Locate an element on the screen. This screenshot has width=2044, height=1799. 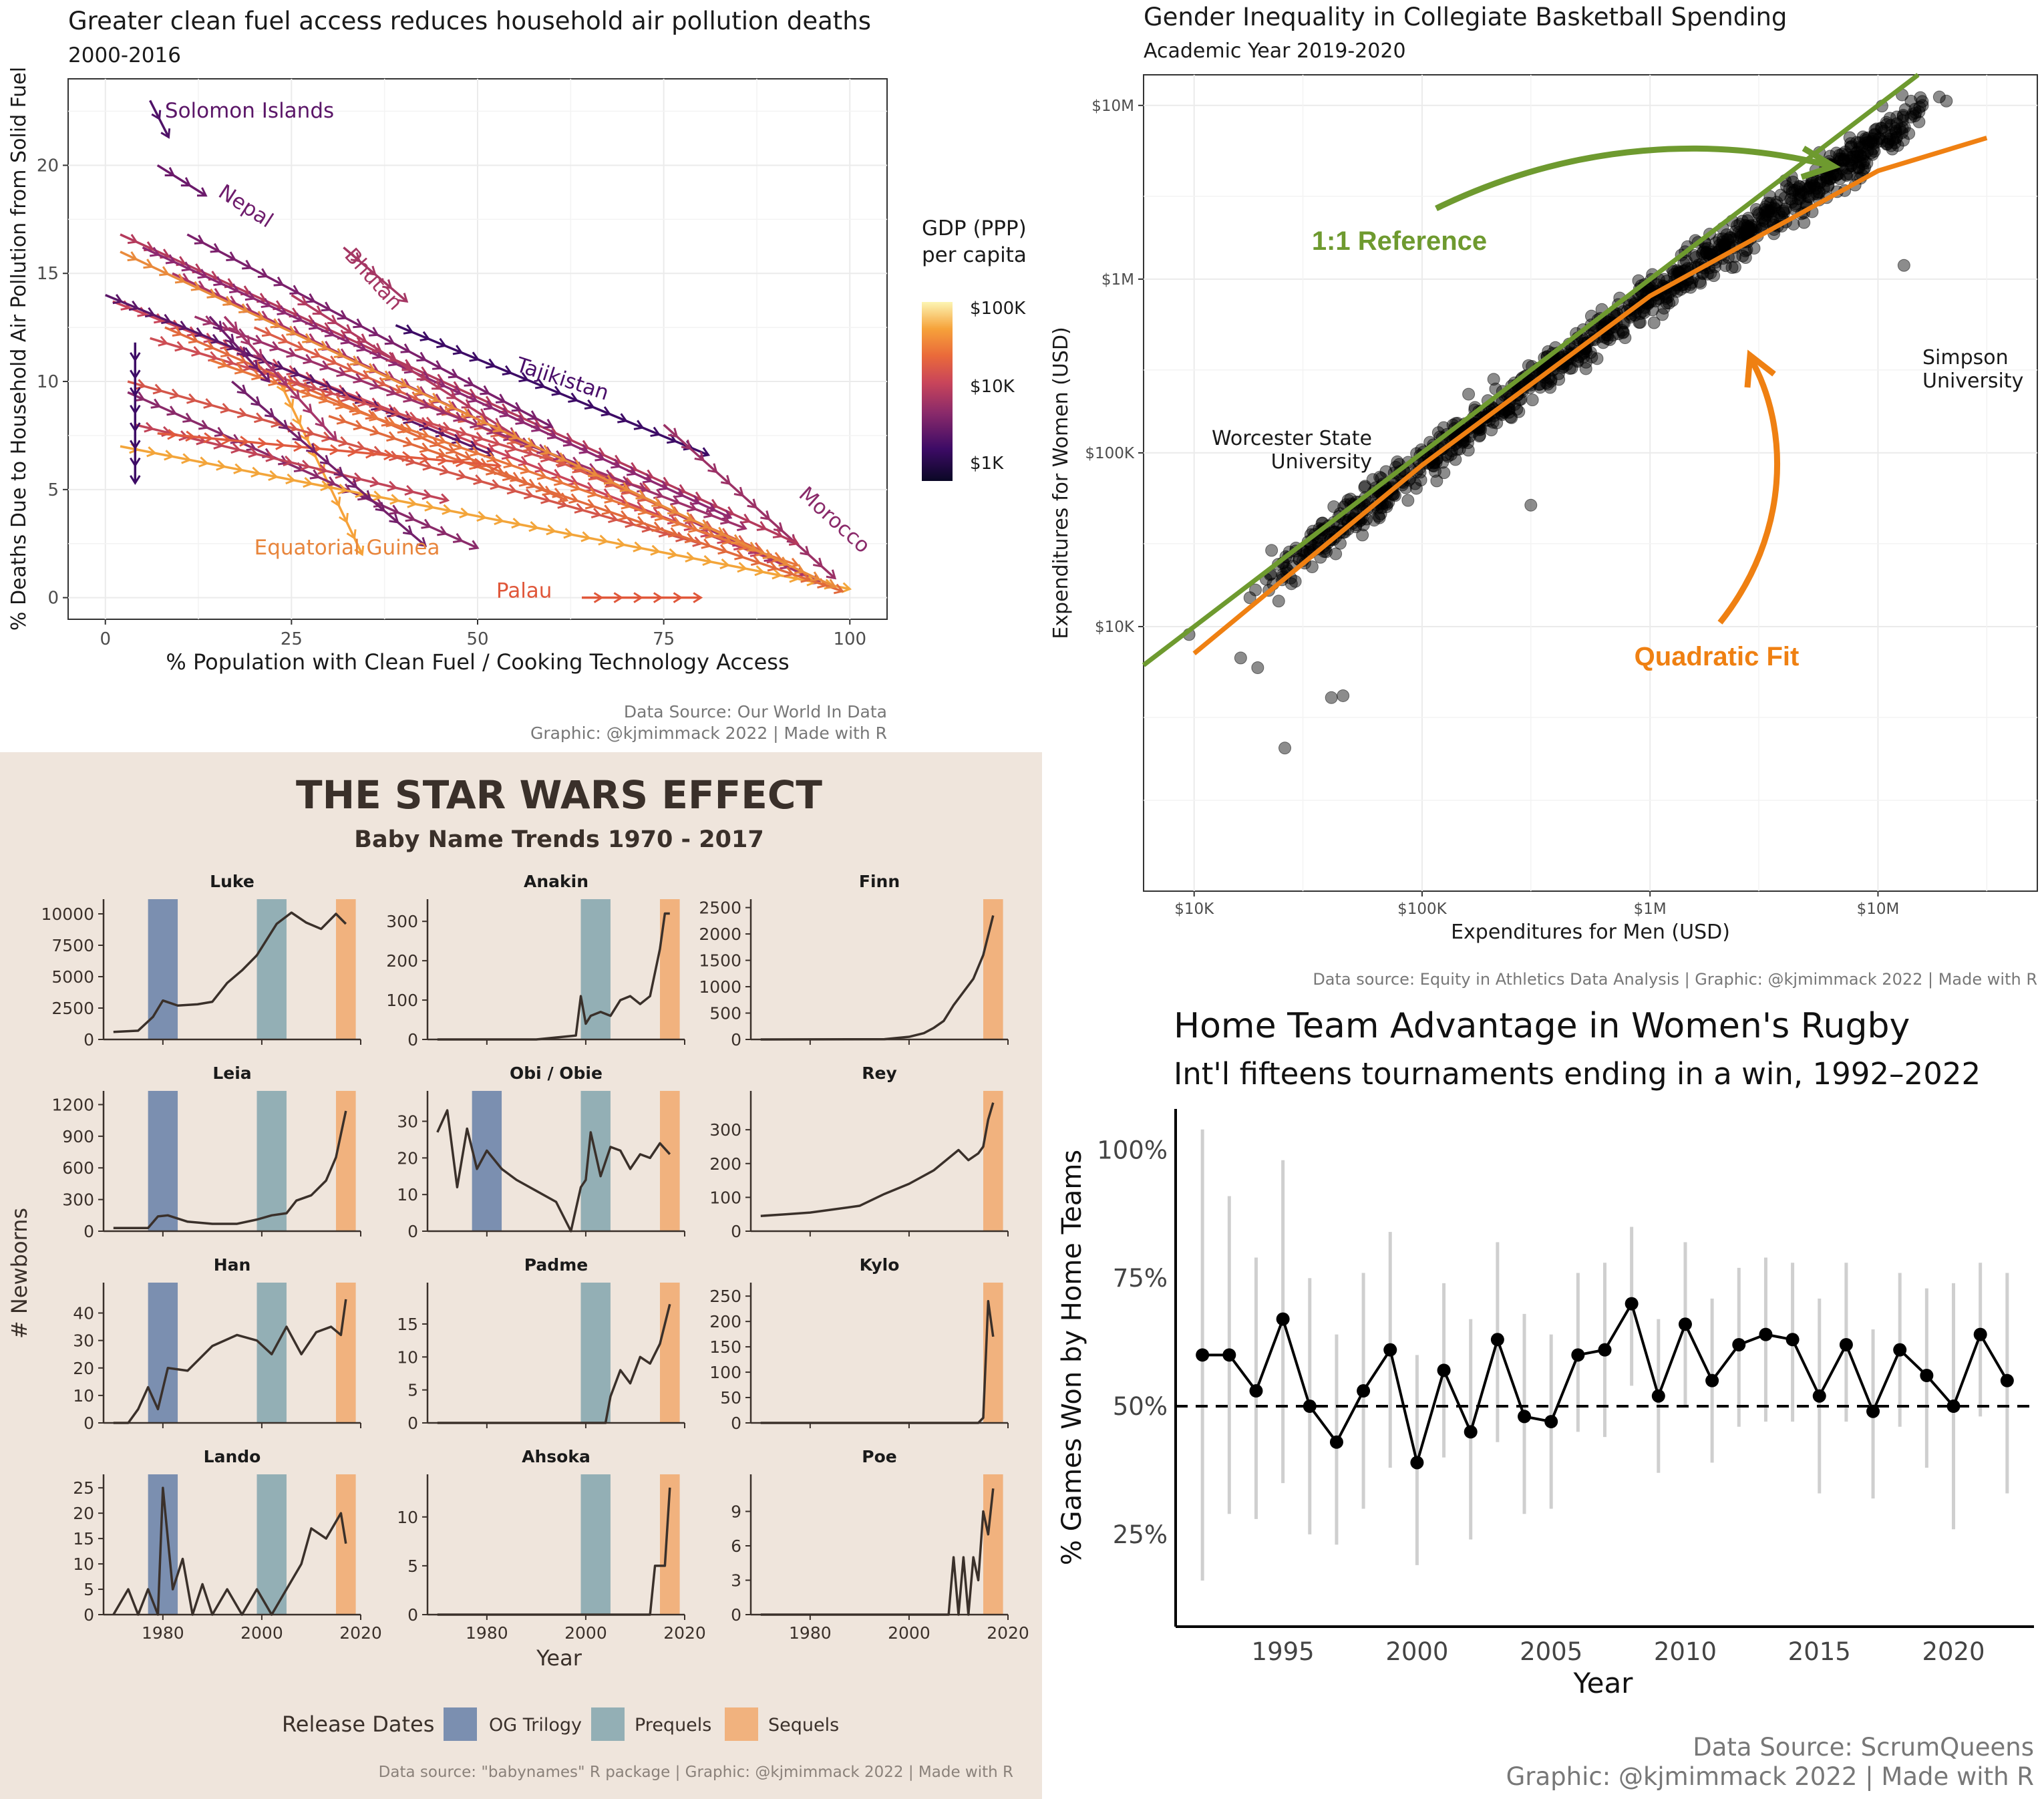
rugby-x-tick-label: 1995 is located at coordinates (1283, 1651).